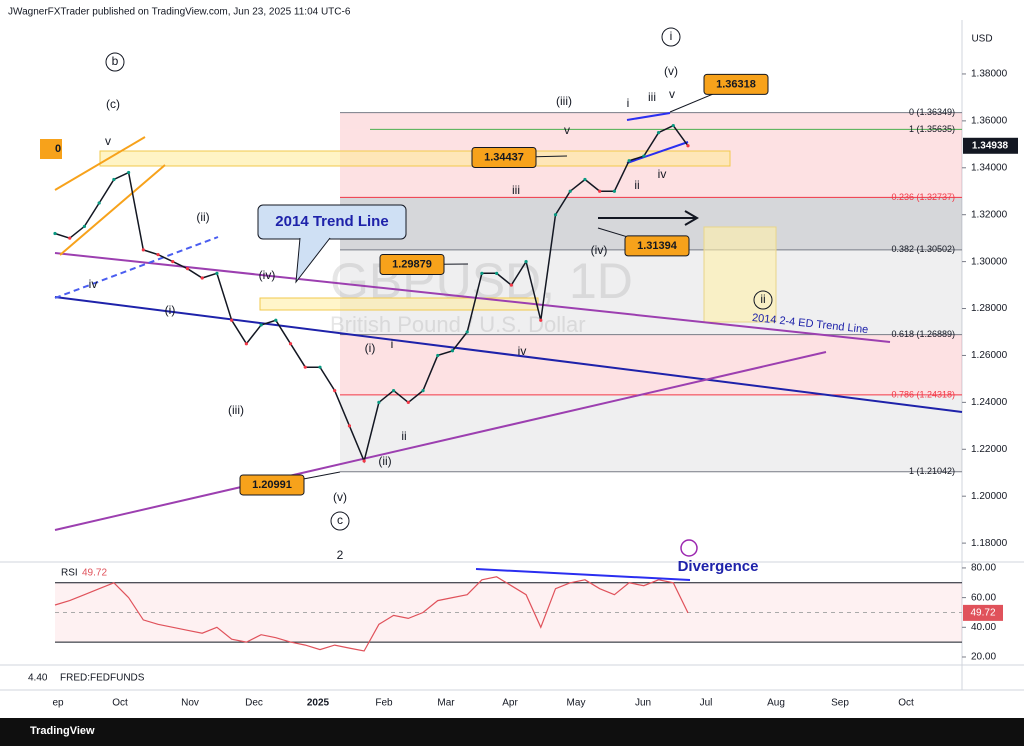 The width and height of the screenshot is (1024, 751). I want to click on rsi-tick-label: 20.00, so click(983, 657).